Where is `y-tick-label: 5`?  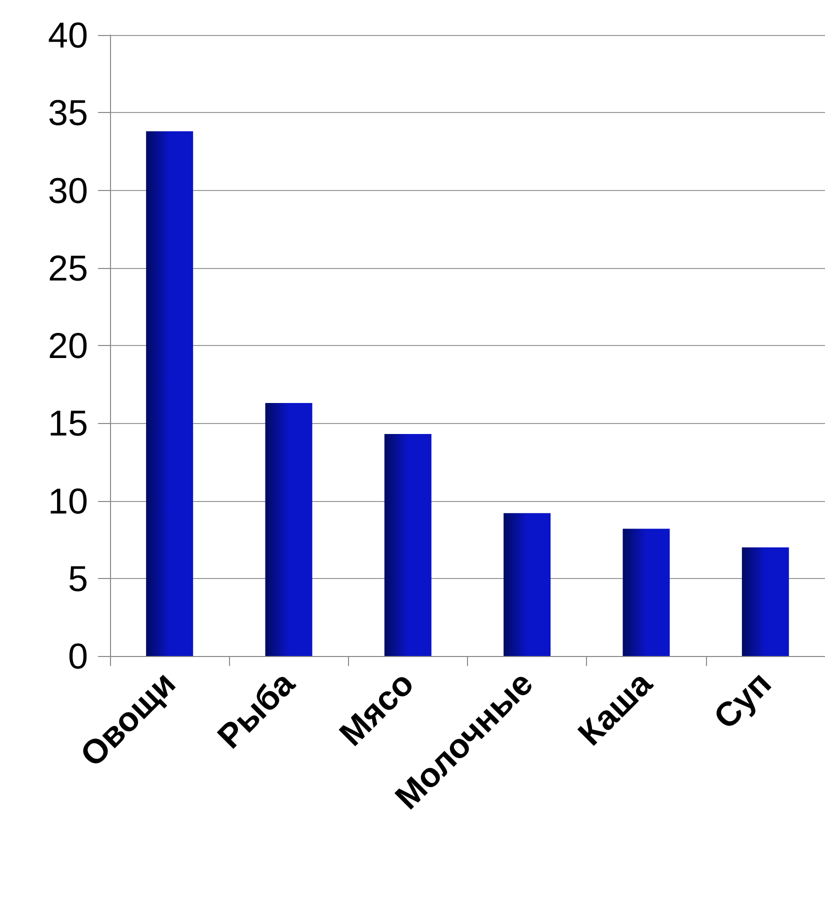
y-tick-label: 5 is located at coordinates (78, 578).